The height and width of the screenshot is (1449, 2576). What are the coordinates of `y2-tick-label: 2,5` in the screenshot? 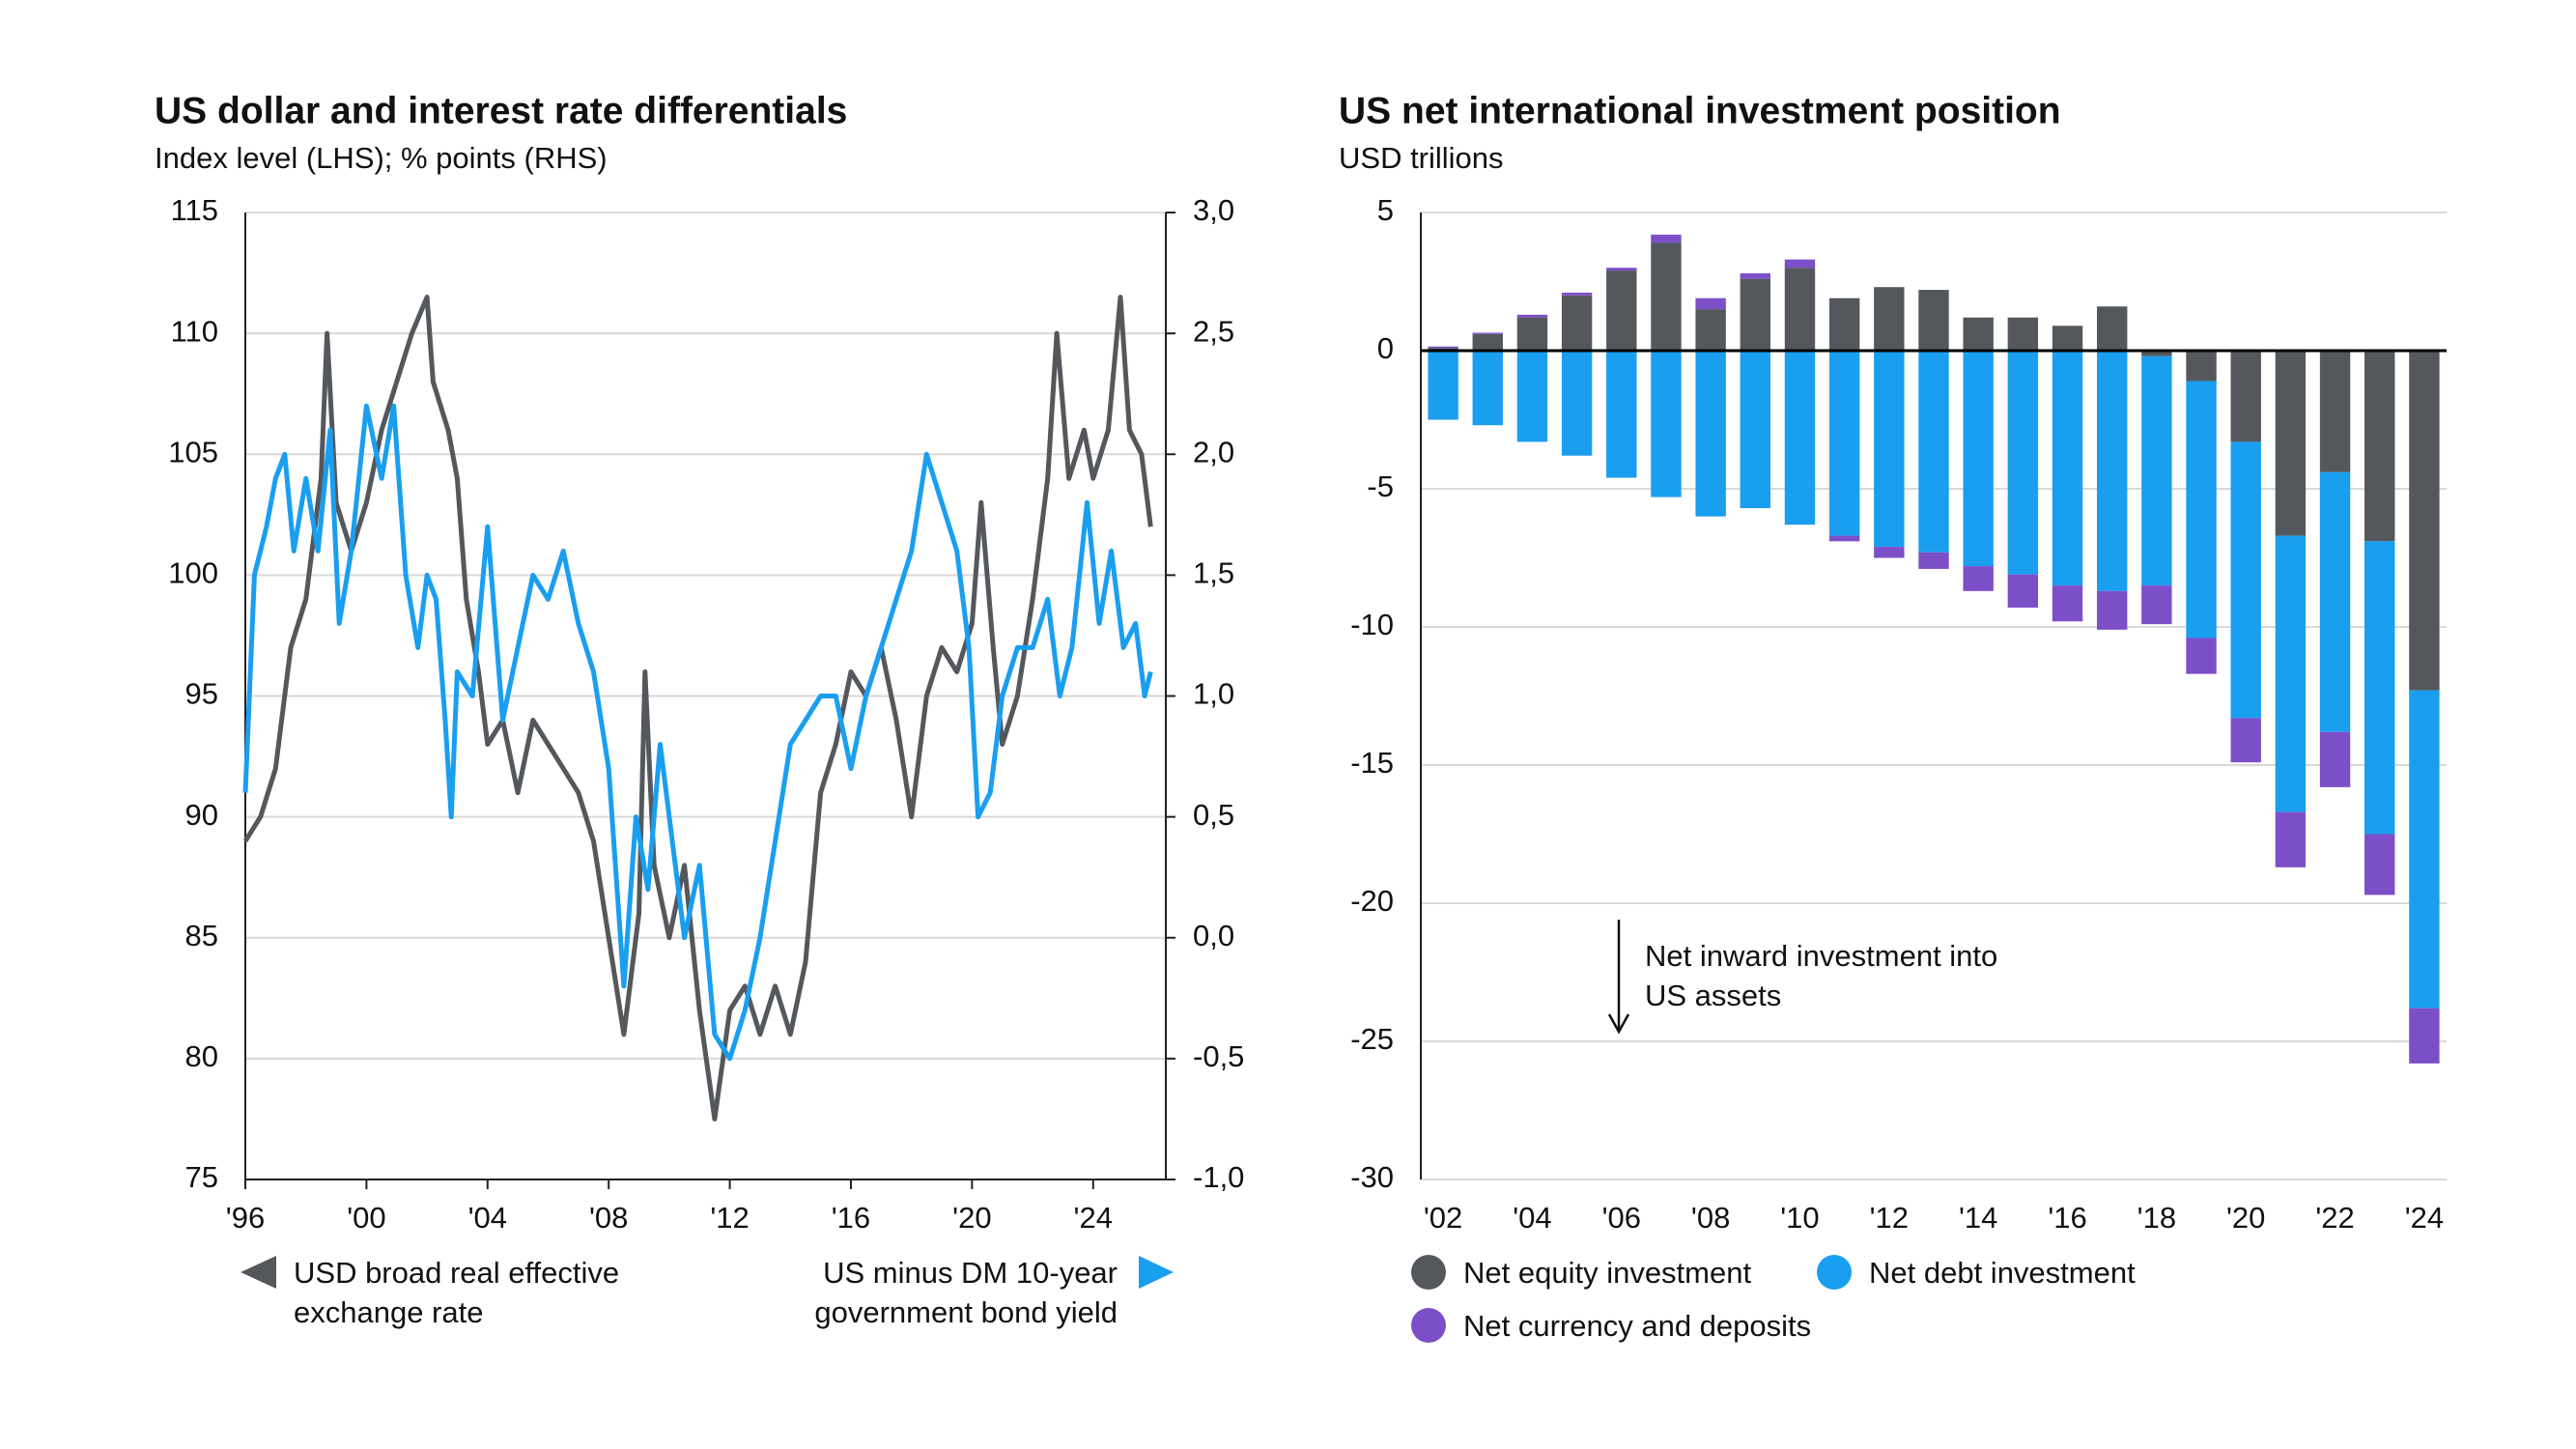 It's located at (1213, 331).